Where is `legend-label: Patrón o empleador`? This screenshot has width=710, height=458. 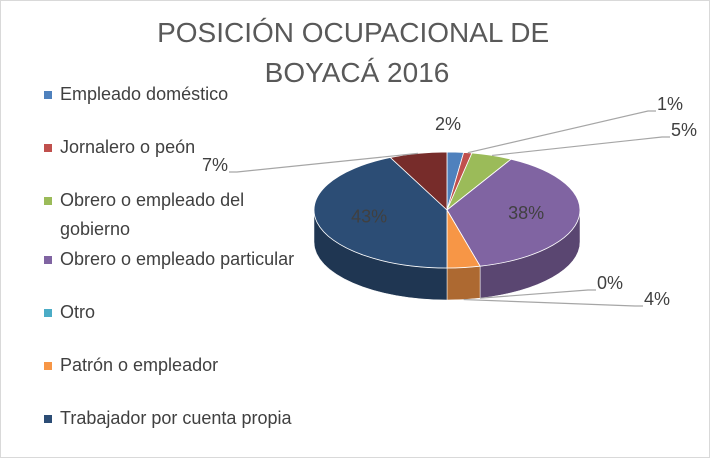 legend-label: Patrón o empleador is located at coordinates (139, 365).